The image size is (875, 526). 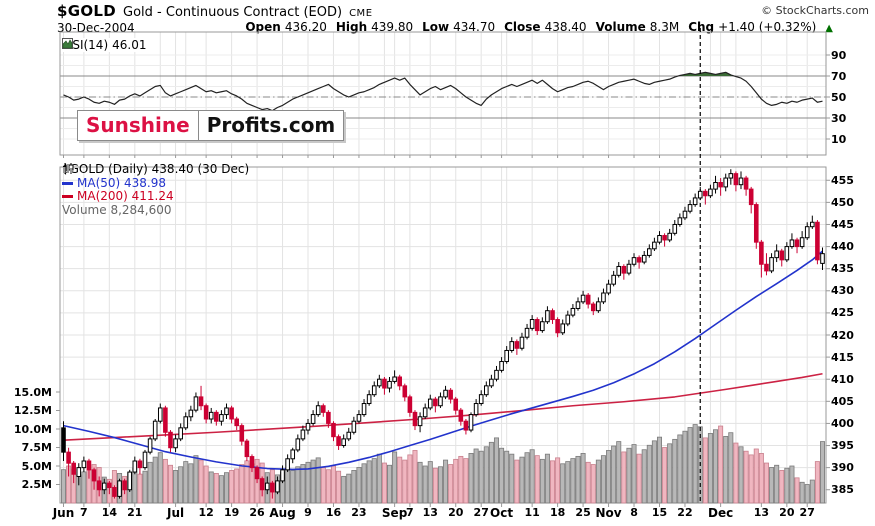 I want to click on quote-volume: Volume 8.3M, so click(x=637, y=27).